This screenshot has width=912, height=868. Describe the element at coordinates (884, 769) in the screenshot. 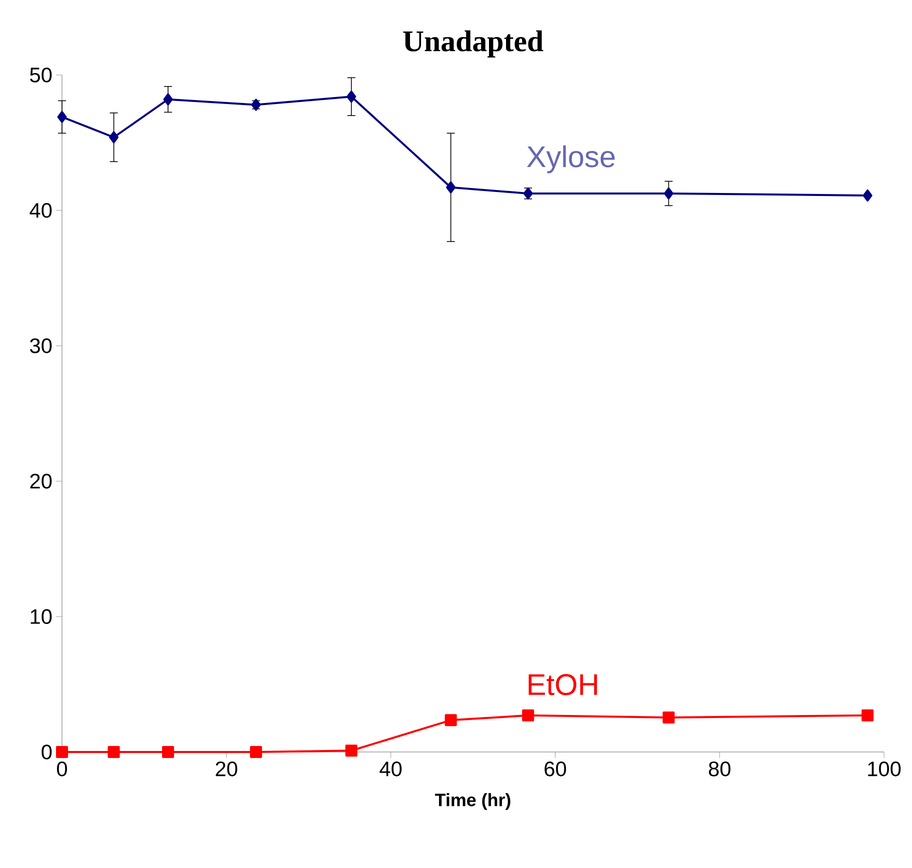

I see `x-tick-label: 100` at that location.